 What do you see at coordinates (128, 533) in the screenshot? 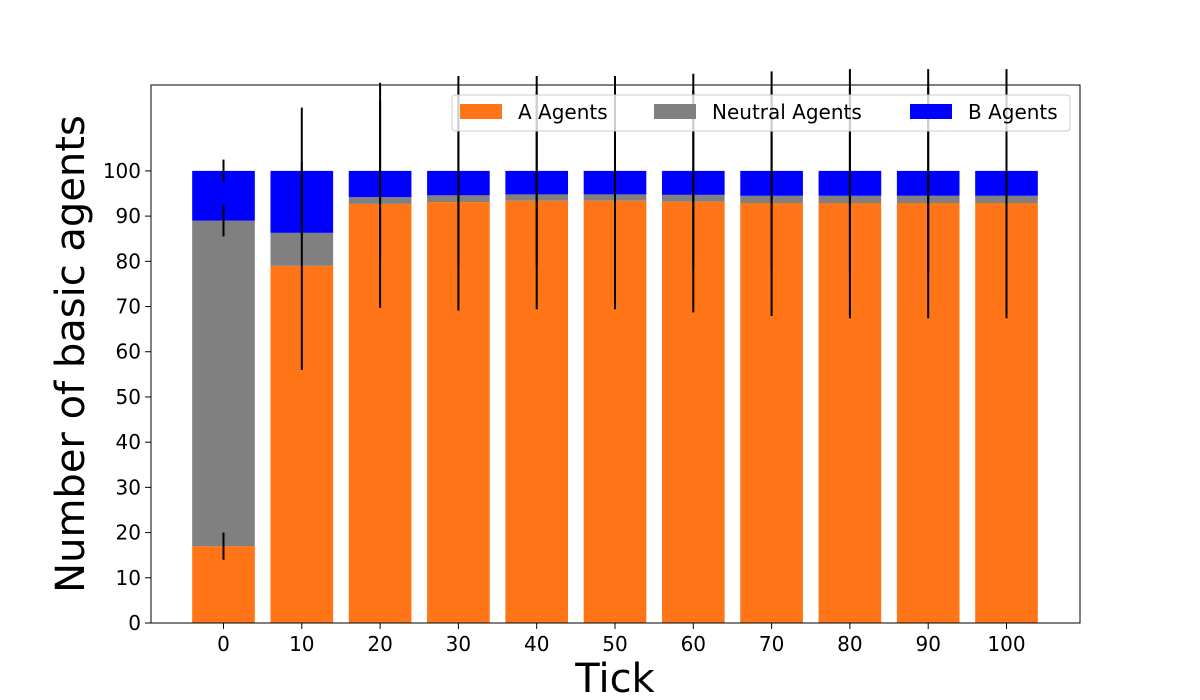
I see `y-tick-label: 20` at bounding box center [128, 533].